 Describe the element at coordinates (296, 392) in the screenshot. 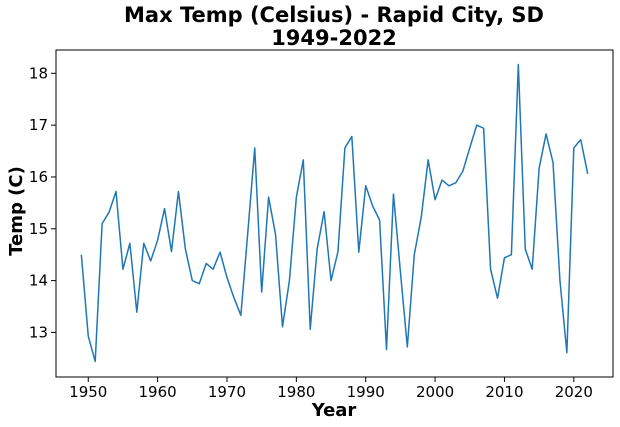

I see `x-tick-label: 1980` at that location.